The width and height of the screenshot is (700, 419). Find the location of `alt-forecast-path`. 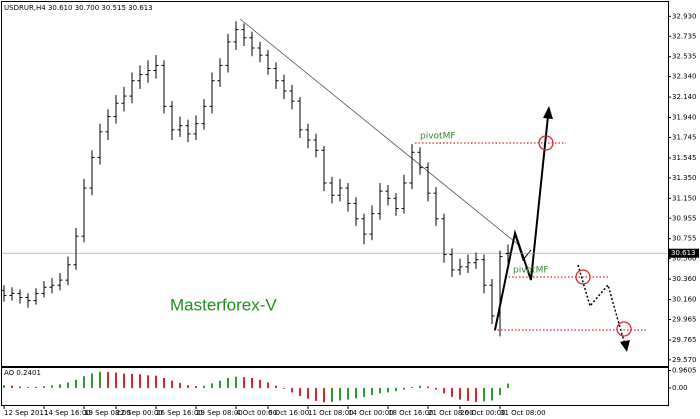

alt-forecast-path is located at coordinates (601, 305).